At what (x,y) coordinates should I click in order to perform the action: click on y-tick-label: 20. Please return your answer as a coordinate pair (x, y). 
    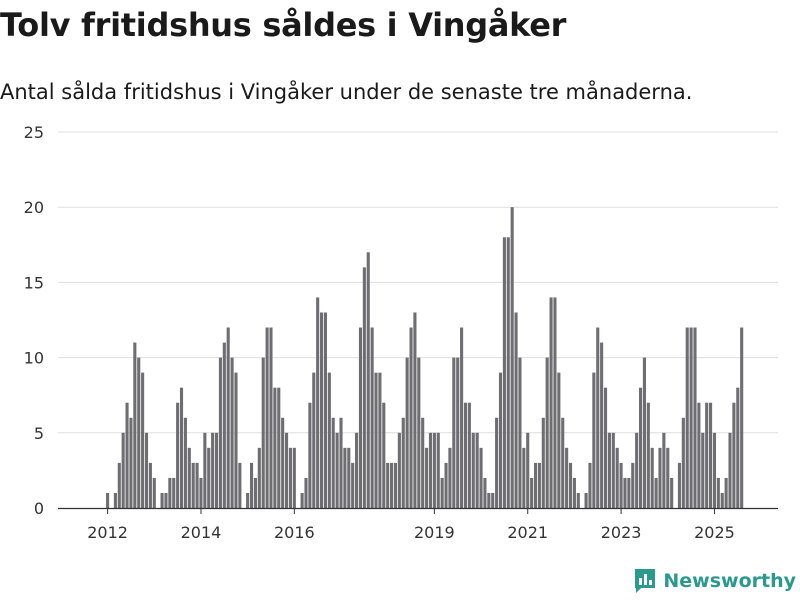
    Looking at the image, I should click on (34, 207).